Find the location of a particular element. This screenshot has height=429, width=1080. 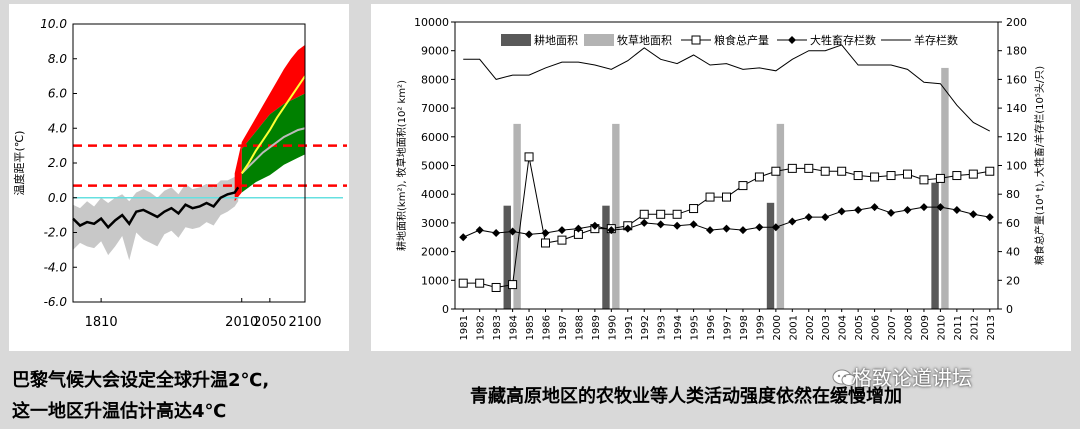

grain-point-1999 is located at coordinates (759, 177).